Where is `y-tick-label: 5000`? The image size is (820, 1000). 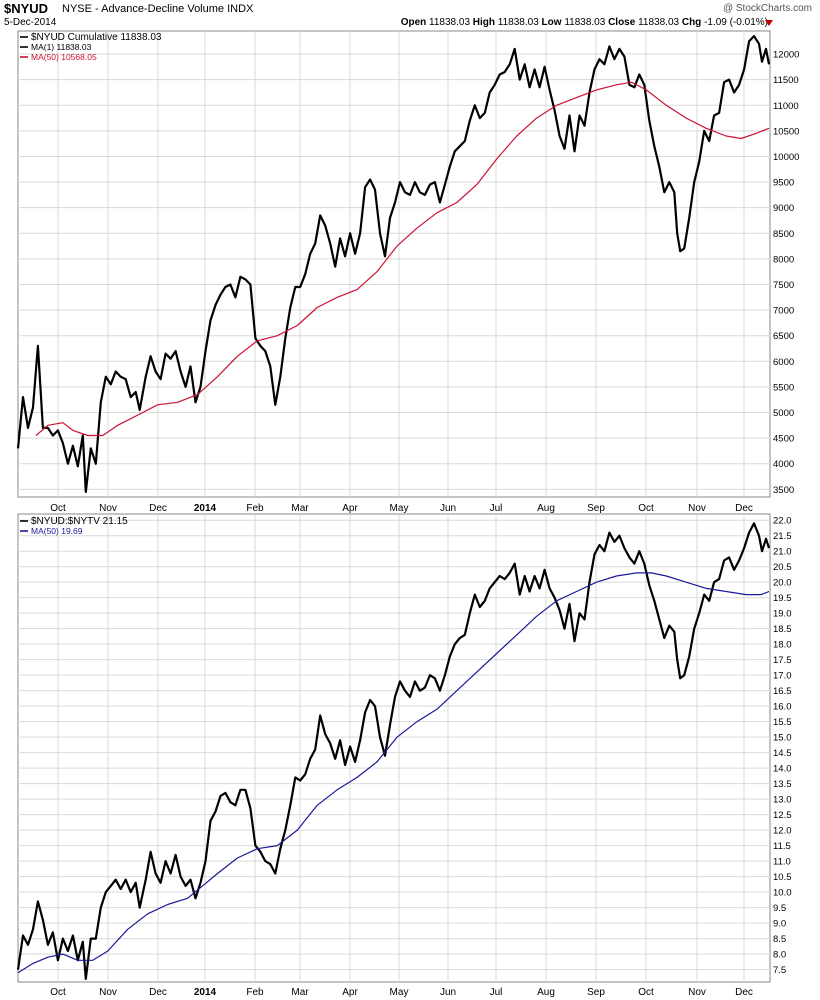 y-tick-label: 5000 is located at coordinates (783, 413).